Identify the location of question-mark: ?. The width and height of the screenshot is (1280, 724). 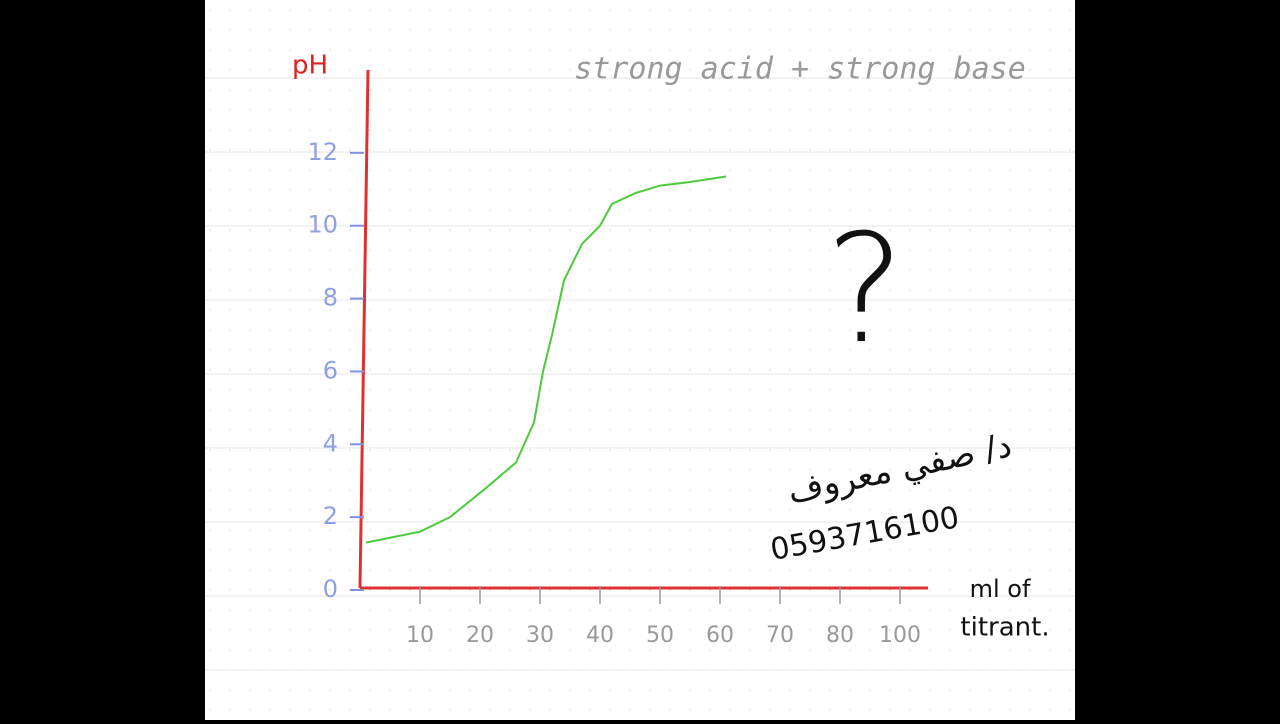
(865, 290).